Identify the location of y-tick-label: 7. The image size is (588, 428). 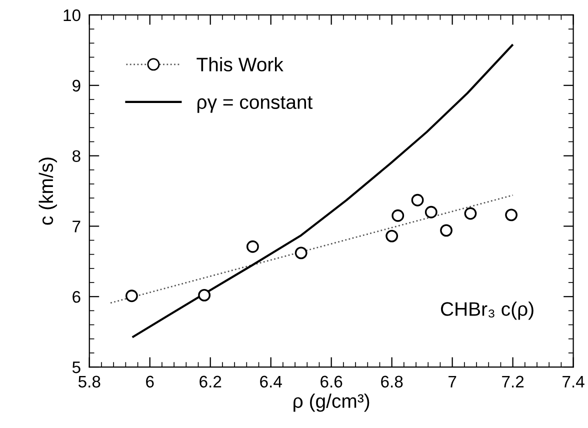
(76, 226).